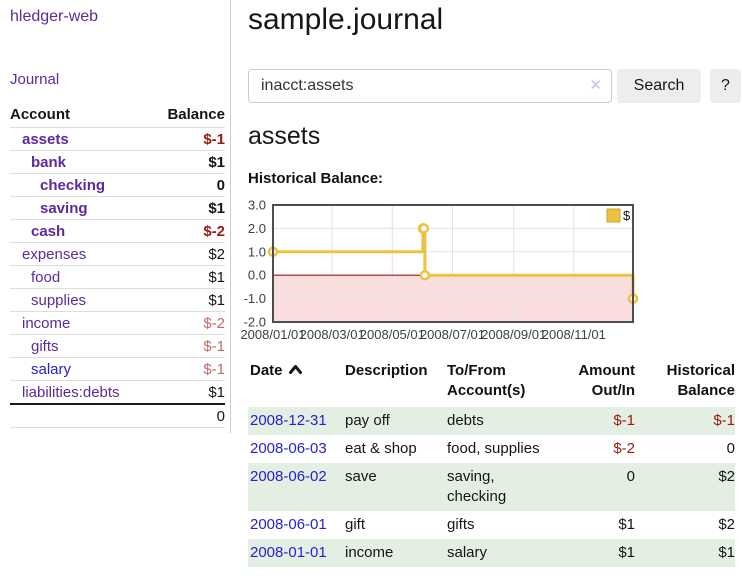 The height and width of the screenshot is (582, 742). What do you see at coordinates (288, 448) in the screenshot?
I see `transaction-date-link: 2008-06-03` at bounding box center [288, 448].